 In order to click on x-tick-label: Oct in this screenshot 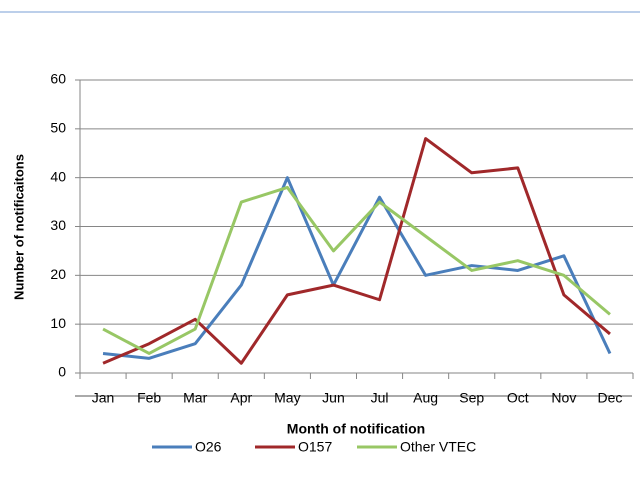, I will do `click(518, 398)`.